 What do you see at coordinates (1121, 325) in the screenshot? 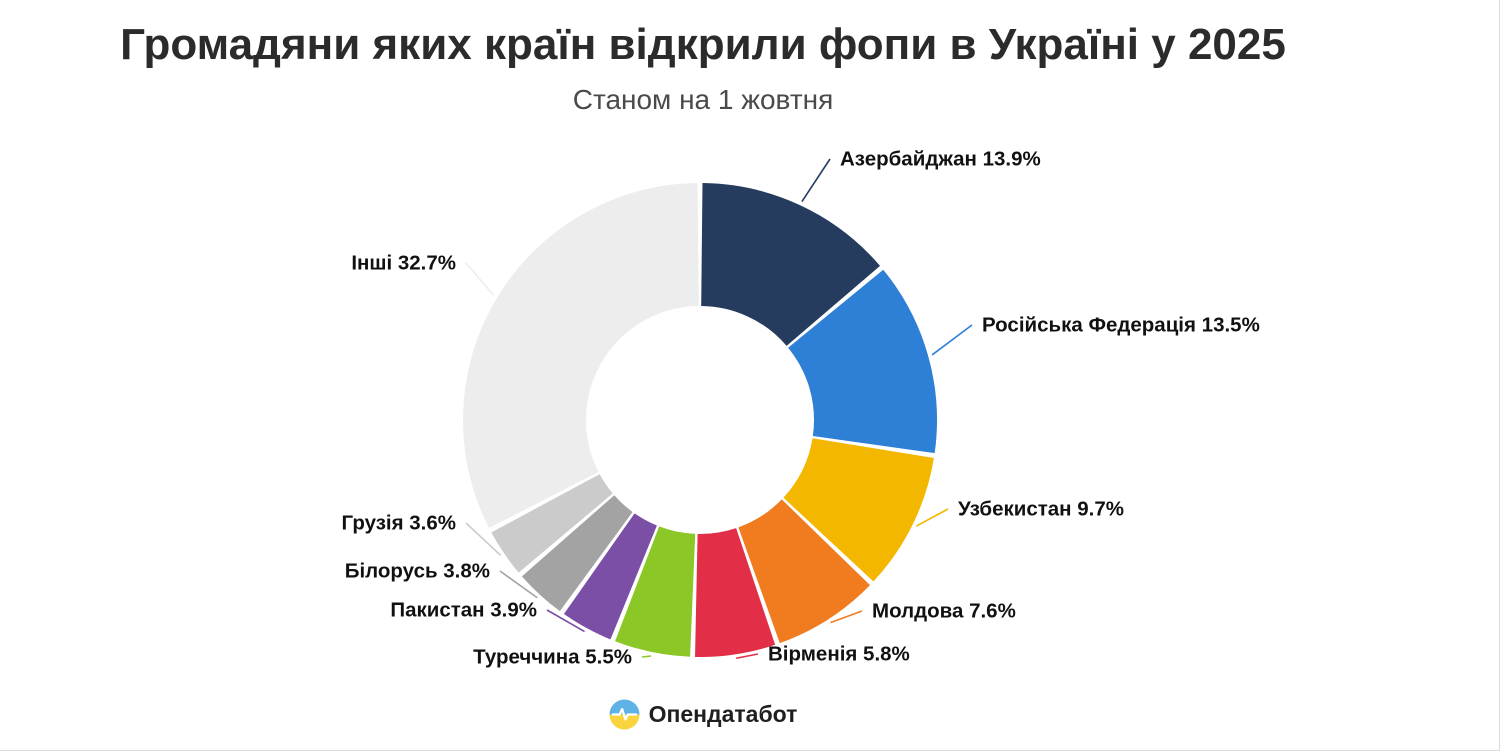
I see `segment-label-1: Російська Федерація 13.5%` at bounding box center [1121, 325].